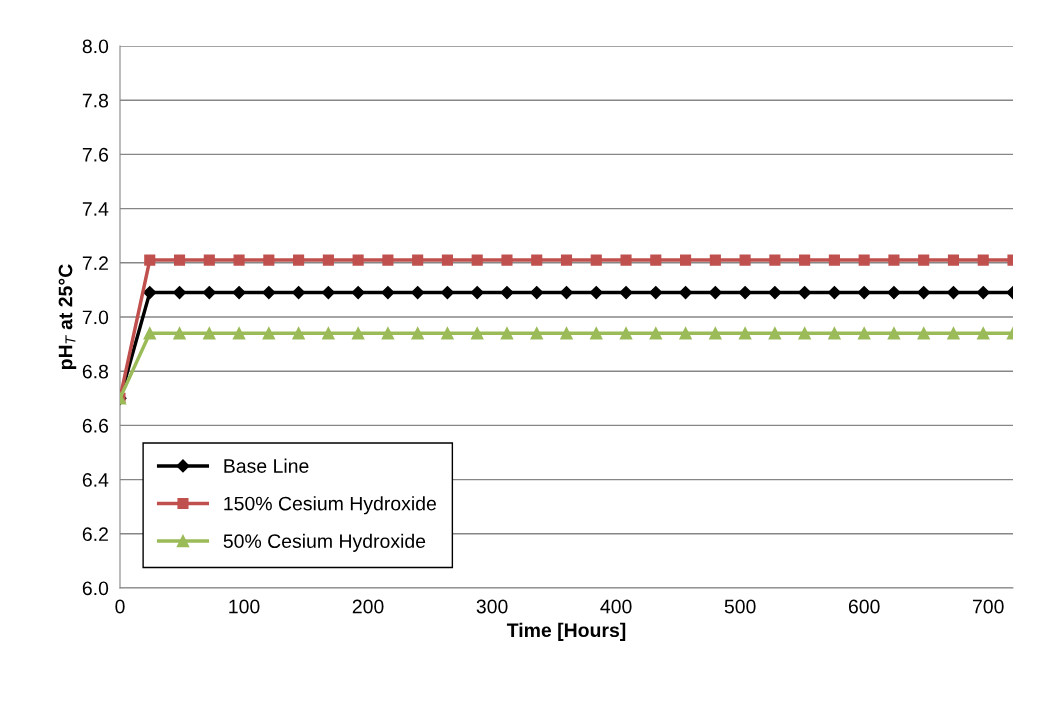 The height and width of the screenshot is (702, 1050). Describe the element at coordinates (492, 606) in the screenshot. I see `x-tick-label: 300` at that location.